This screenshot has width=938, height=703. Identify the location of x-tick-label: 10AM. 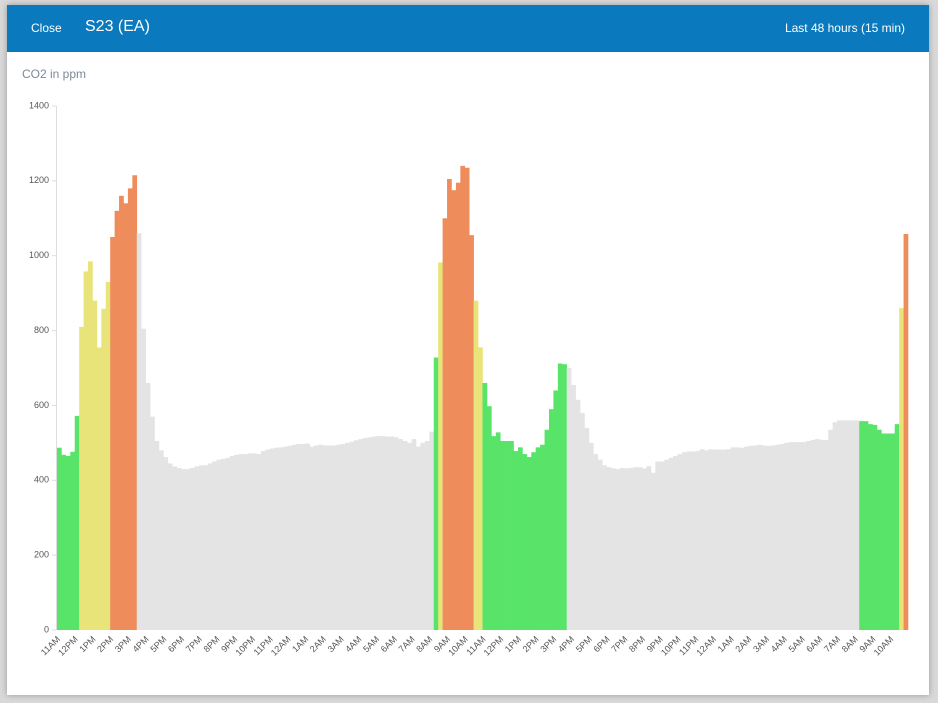
(884, 646).